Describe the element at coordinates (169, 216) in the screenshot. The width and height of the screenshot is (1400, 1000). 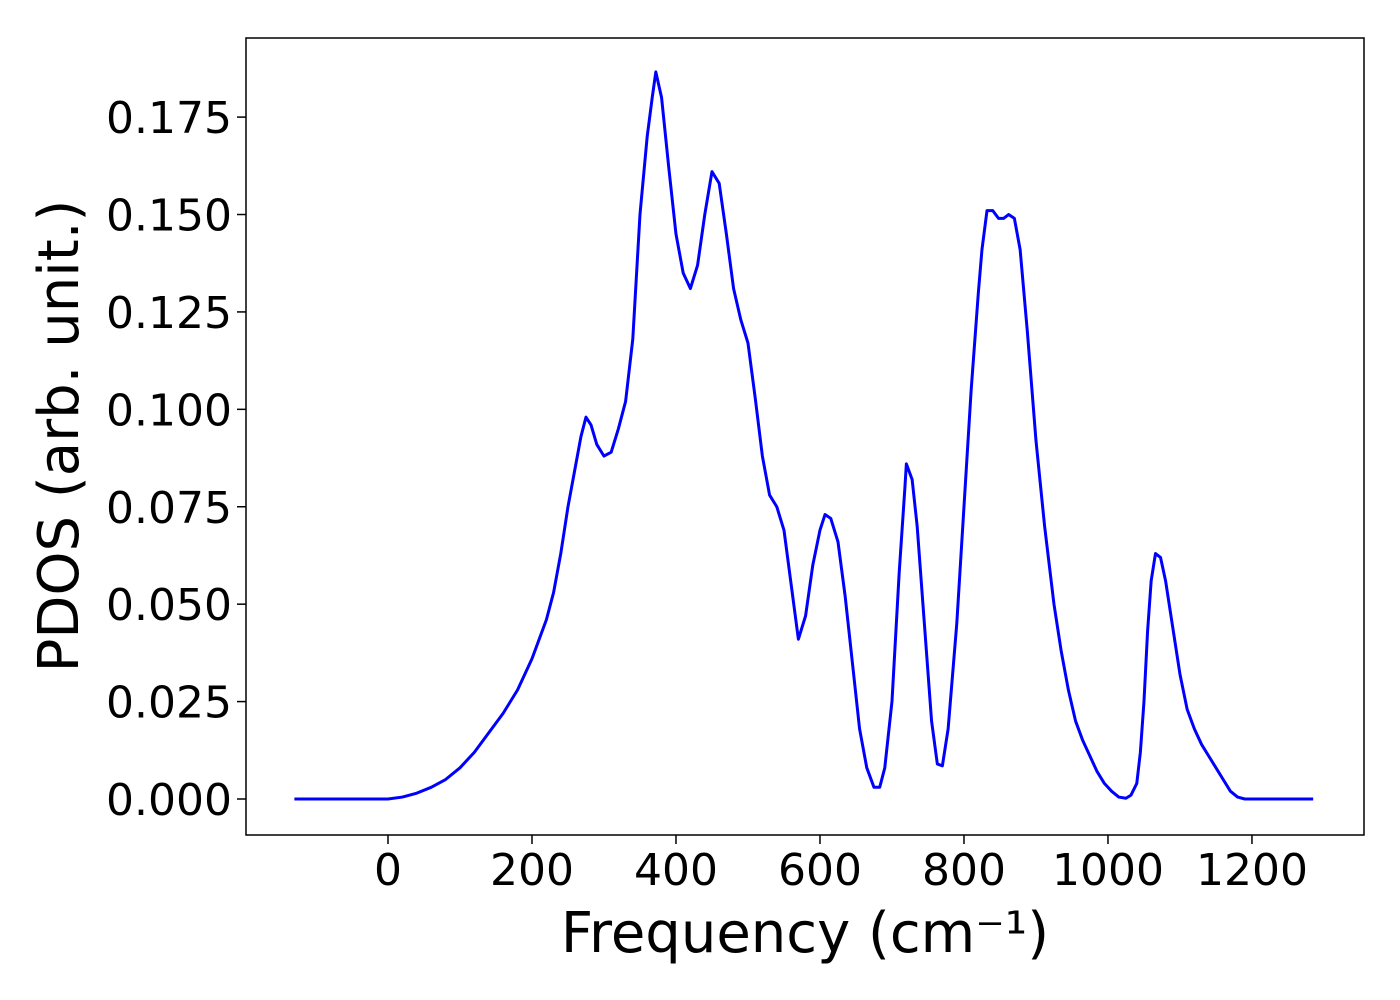
I see `y-tick-label: 0.150` at that location.